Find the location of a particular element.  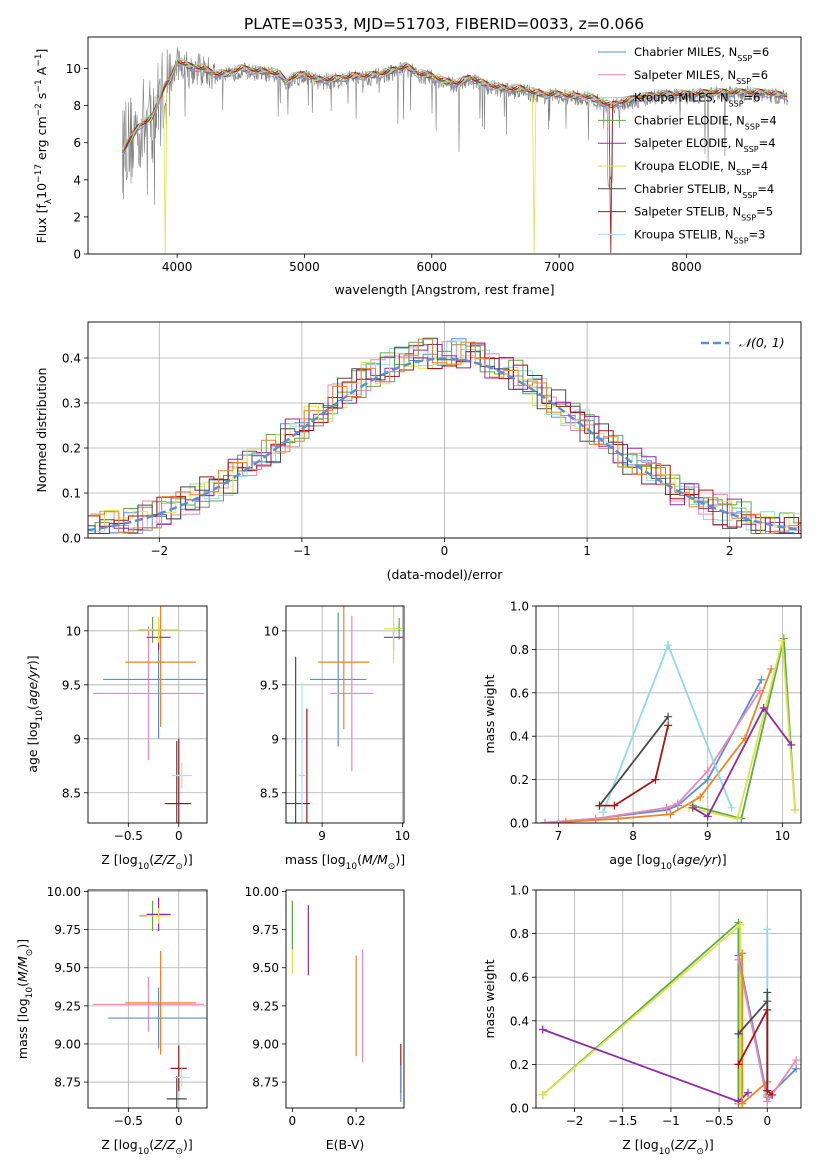

y-tick-label: 2 is located at coordinates (77, 217).